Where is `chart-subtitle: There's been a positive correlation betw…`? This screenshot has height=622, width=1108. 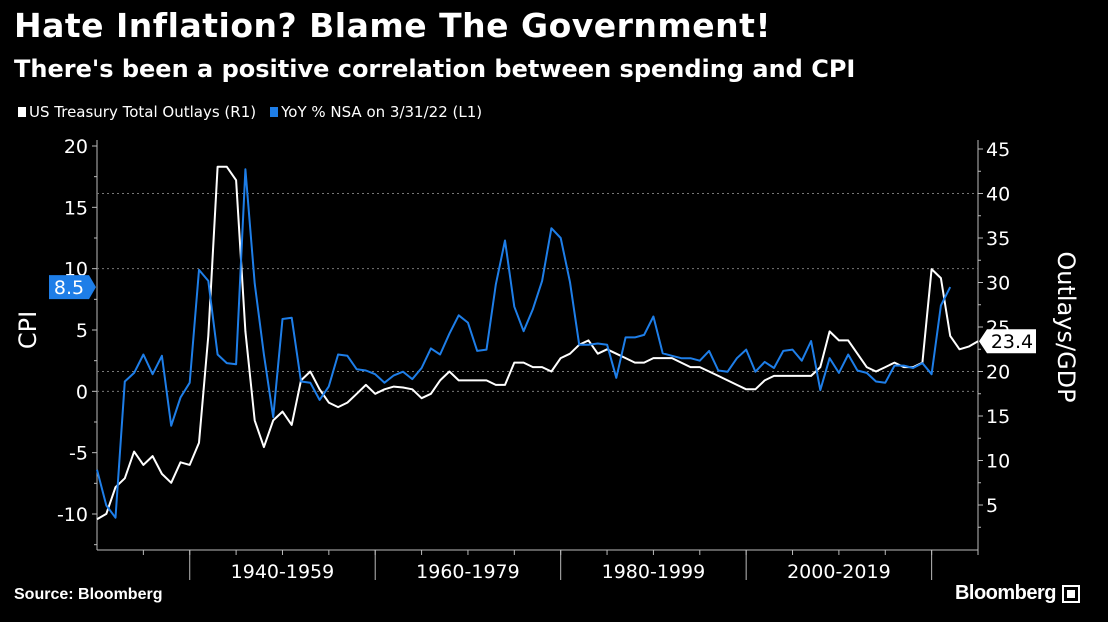 chart-subtitle: There's been a positive correlation betw… is located at coordinates (435, 69).